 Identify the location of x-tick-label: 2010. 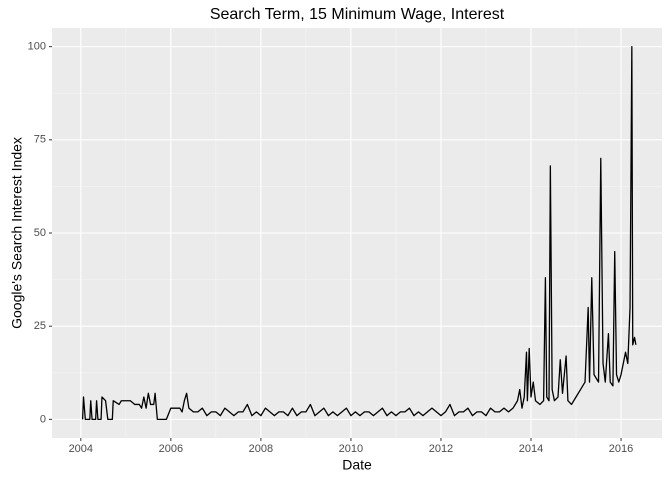
(351, 449).